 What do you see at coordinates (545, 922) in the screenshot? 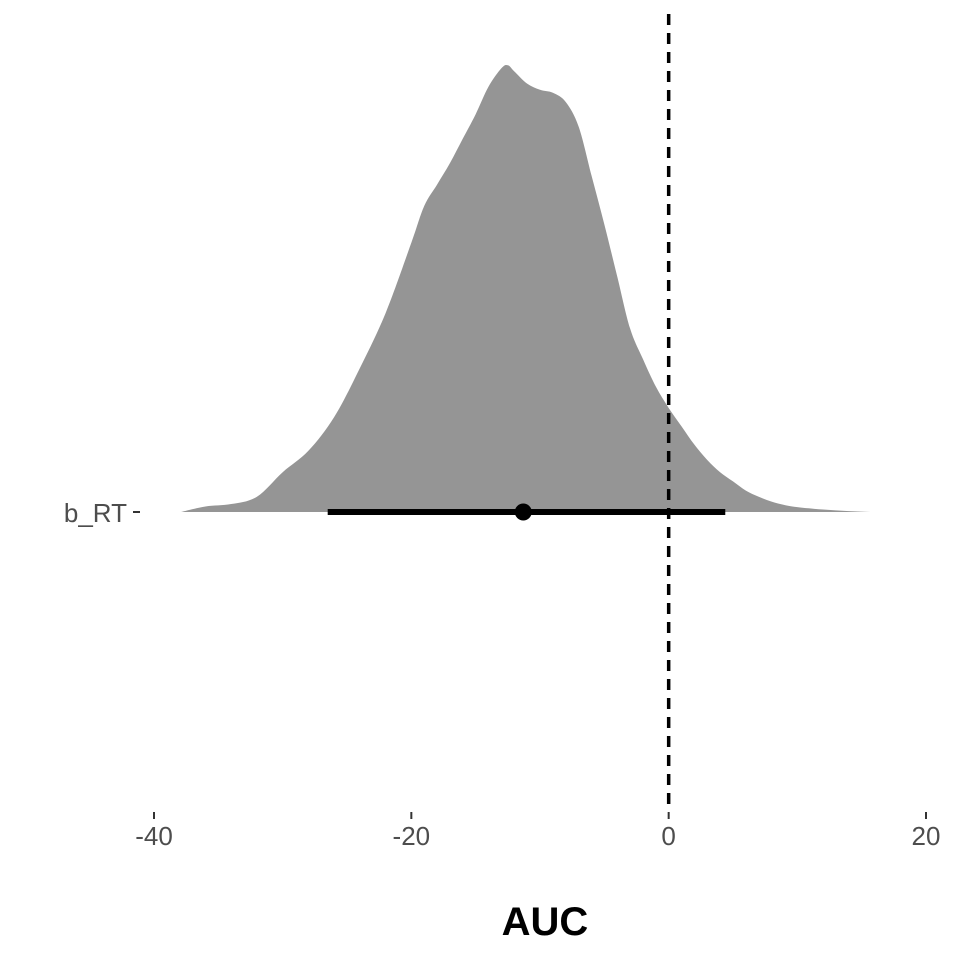
I see `x-axis-title: AUC` at bounding box center [545, 922].